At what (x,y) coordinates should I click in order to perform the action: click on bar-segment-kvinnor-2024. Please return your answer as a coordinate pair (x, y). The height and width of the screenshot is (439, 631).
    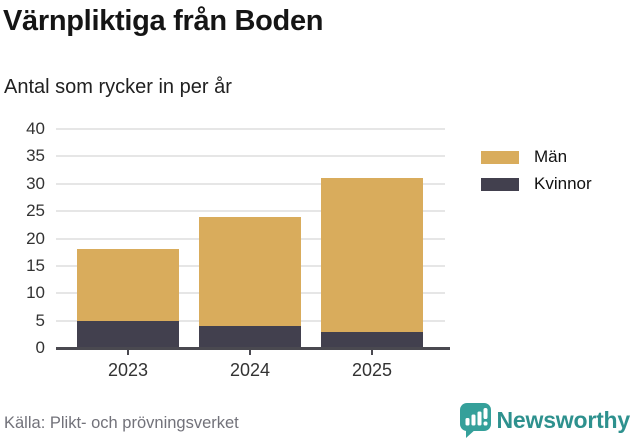
    Looking at the image, I should click on (250, 337).